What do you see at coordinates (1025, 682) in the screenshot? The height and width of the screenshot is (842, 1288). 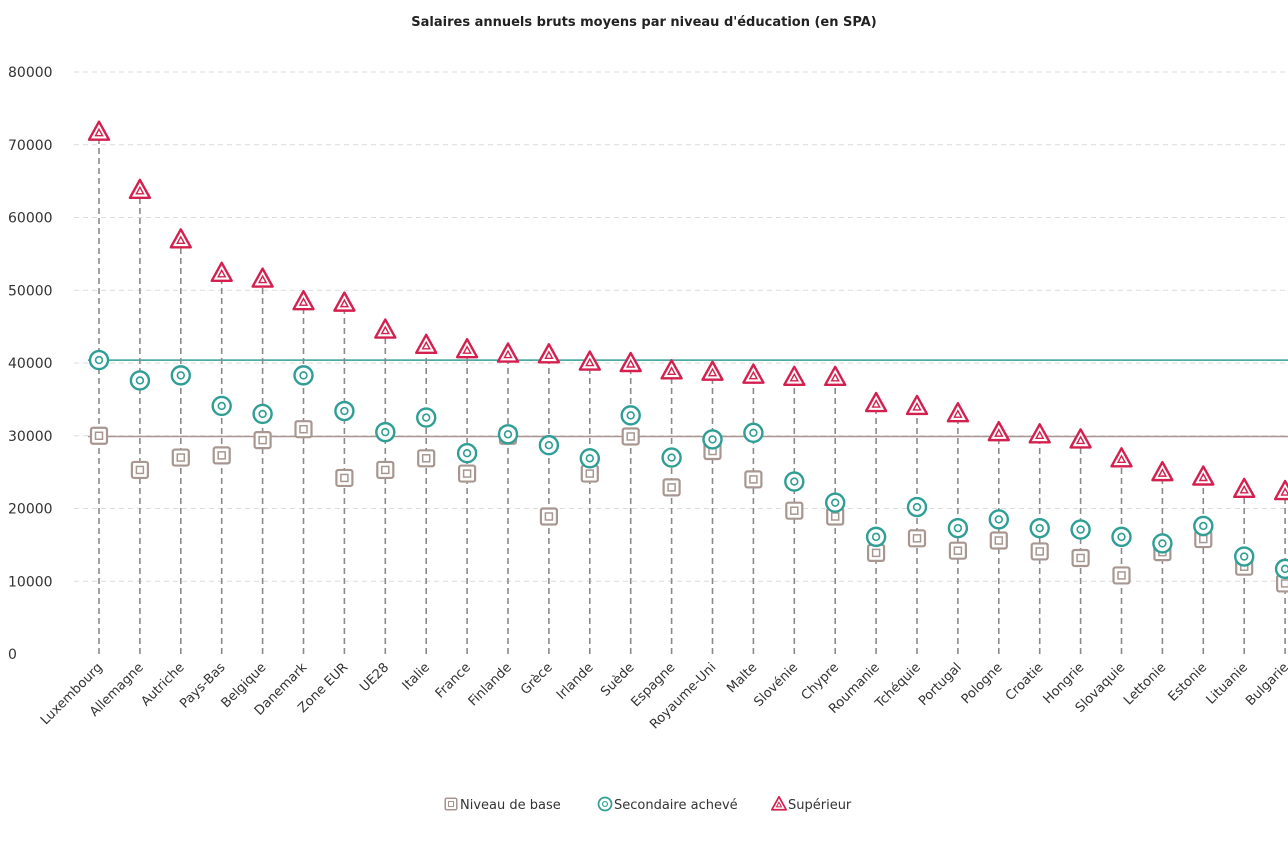 I see `x-tick-label: Croatie` at bounding box center [1025, 682].